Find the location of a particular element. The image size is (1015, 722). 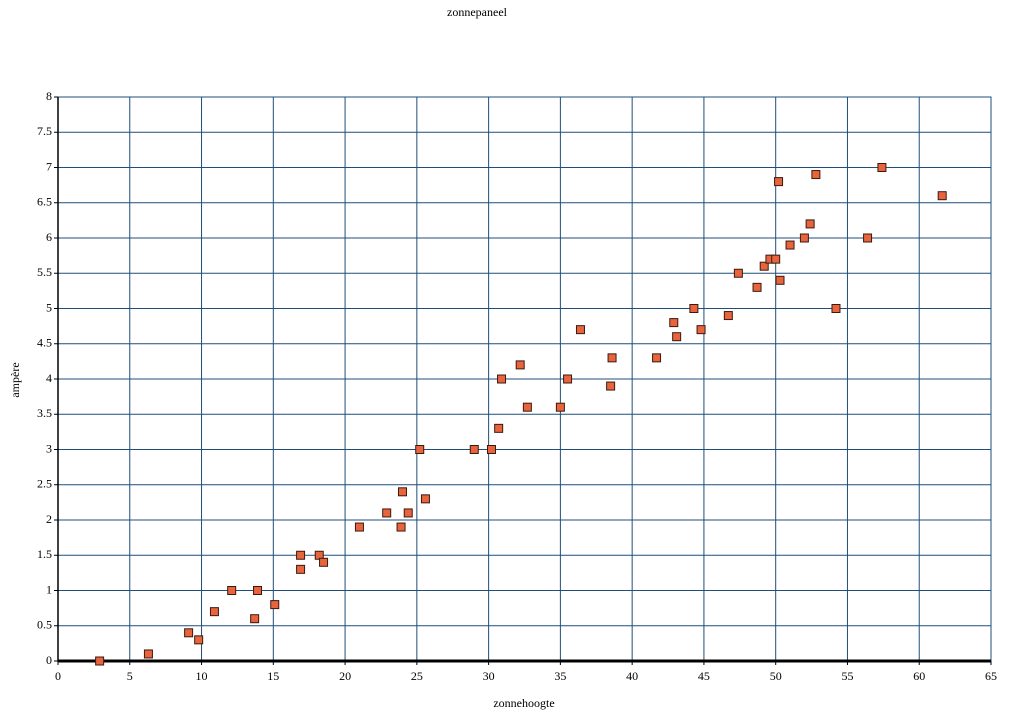

x-tick-label: 35 is located at coordinates (560, 676).